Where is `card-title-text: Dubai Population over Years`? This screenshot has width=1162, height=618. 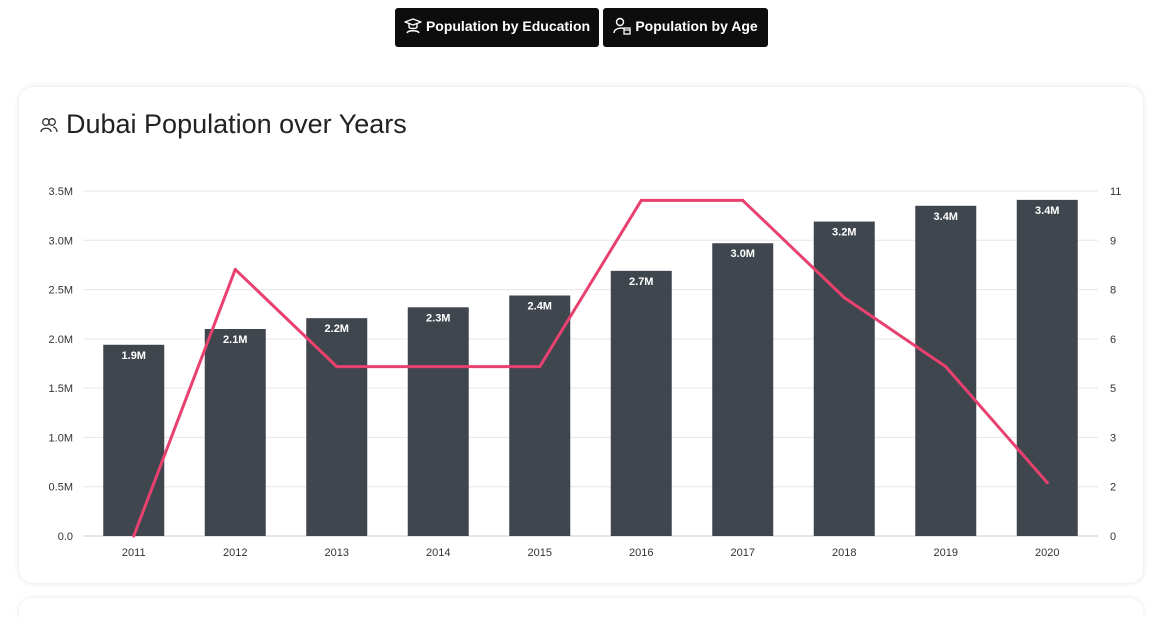 card-title-text: Dubai Population over Years is located at coordinates (236, 124).